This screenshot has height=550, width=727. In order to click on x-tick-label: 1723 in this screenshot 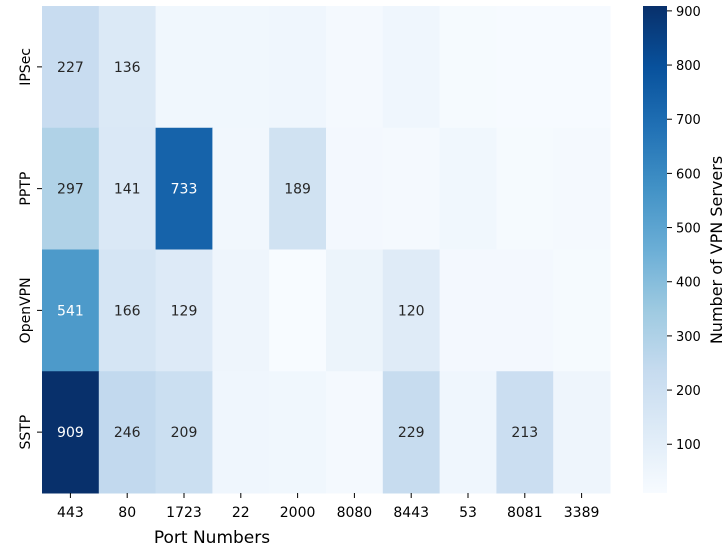, I will do `click(184, 513)`.